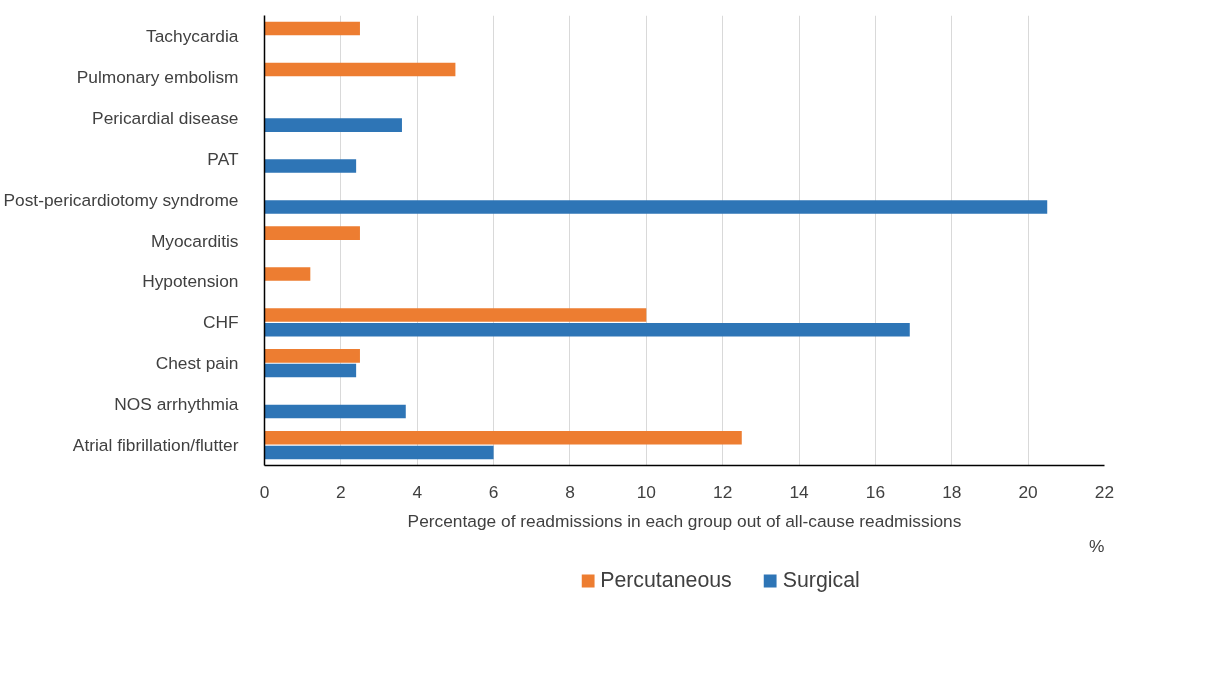 This screenshot has width=1215, height=687. What do you see at coordinates (666, 580) in the screenshot?
I see `legend-label: Percutaneous` at bounding box center [666, 580].